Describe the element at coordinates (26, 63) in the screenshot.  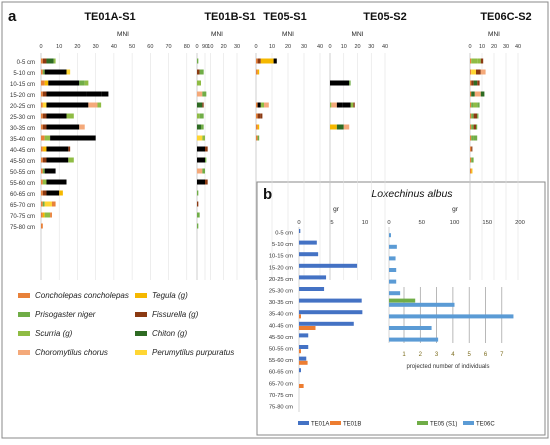
I see `depth-label-a-0: 0-5 cm` at that location.